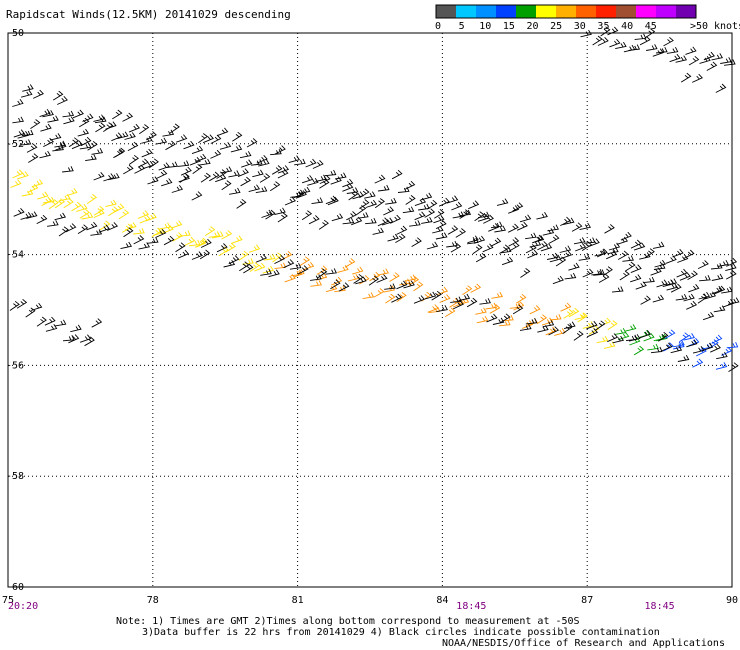 The image size is (740, 650). Describe the element at coordinates (471, 606) in the screenshot. I see `time-label: 18:45` at that location.